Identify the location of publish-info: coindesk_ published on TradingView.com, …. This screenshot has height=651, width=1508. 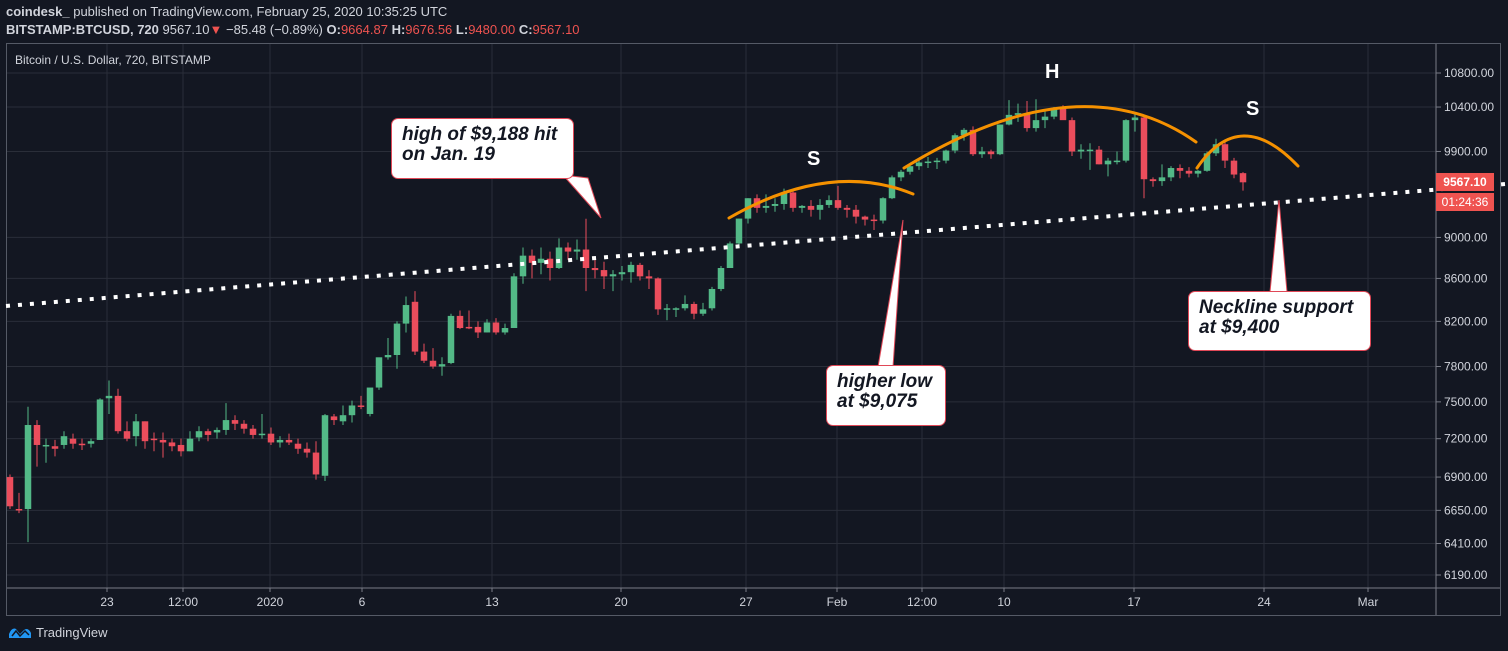
(226, 11).